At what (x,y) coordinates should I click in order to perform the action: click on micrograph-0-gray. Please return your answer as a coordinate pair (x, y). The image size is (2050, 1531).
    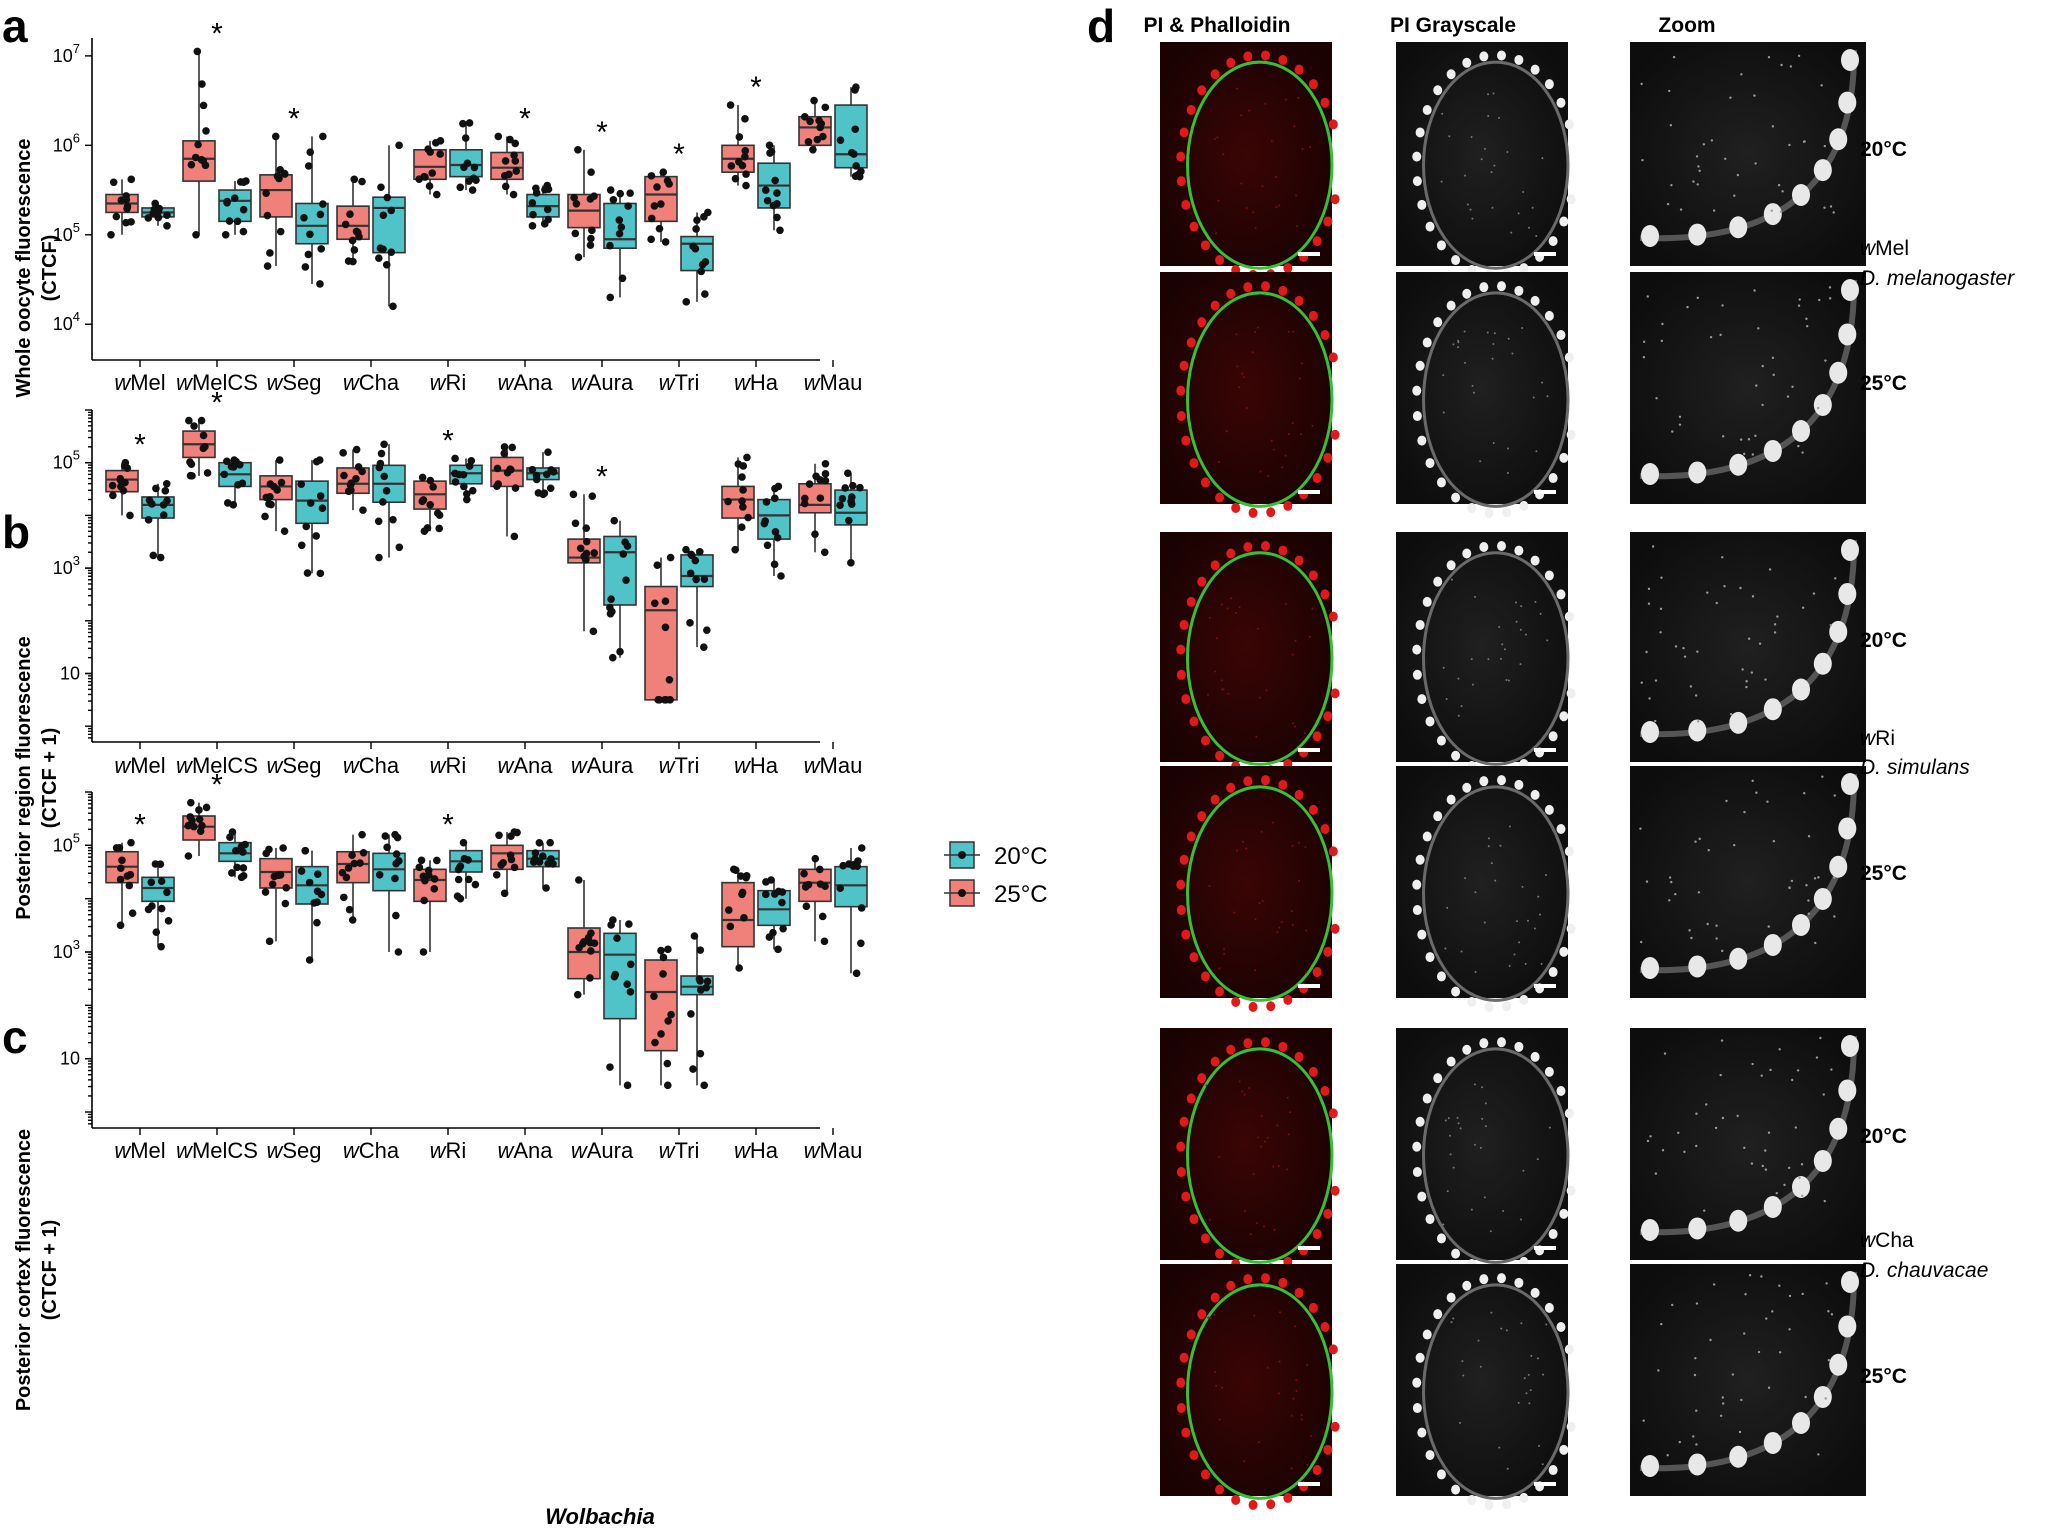
    Looking at the image, I should click on (1486, 161).